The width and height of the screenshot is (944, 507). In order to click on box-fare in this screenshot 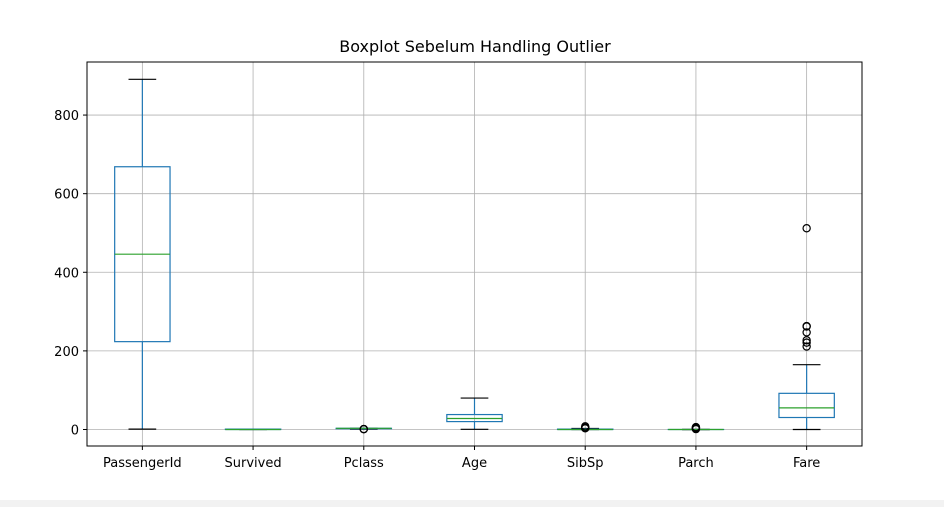, I will do `click(806, 327)`.